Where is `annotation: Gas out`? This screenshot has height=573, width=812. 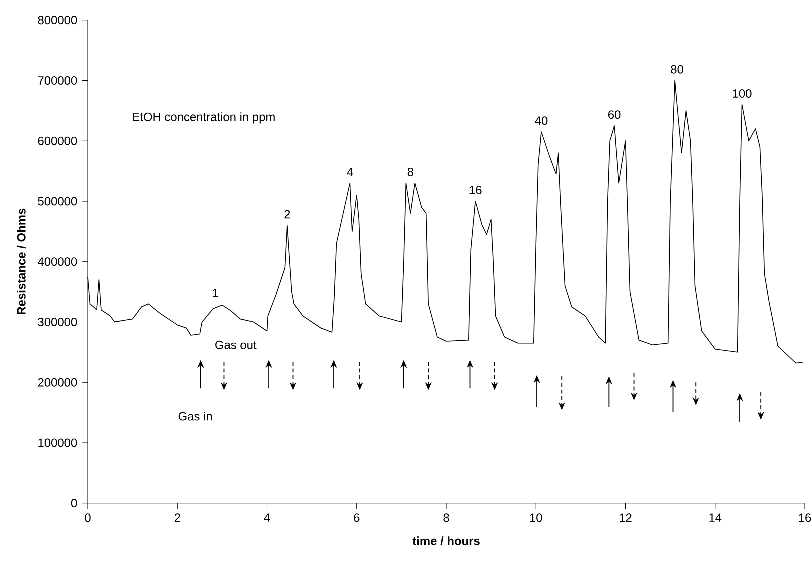
annotation: Gas out is located at coordinates (236, 345).